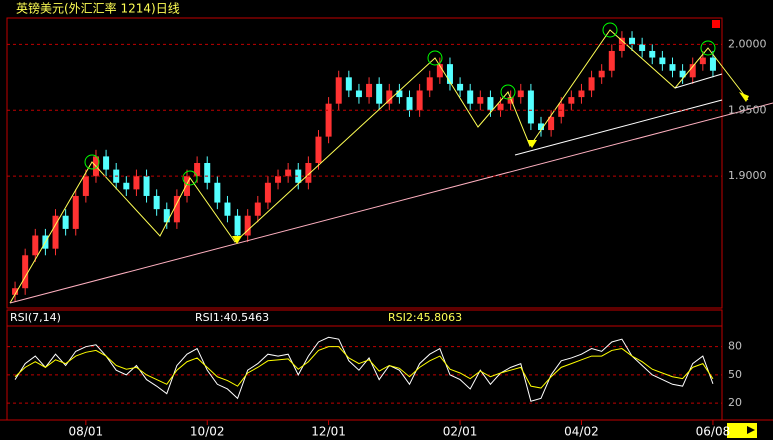  What do you see at coordinates (742, 430) in the screenshot?
I see `scroll-button` at bounding box center [742, 430].